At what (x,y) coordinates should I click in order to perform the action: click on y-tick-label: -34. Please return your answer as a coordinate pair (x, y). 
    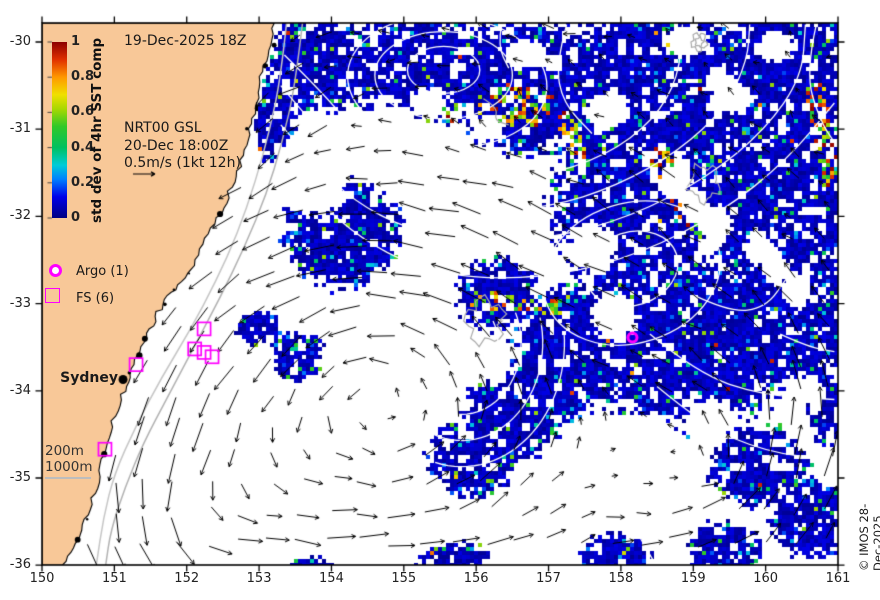
    Looking at the image, I should click on (20, 390).